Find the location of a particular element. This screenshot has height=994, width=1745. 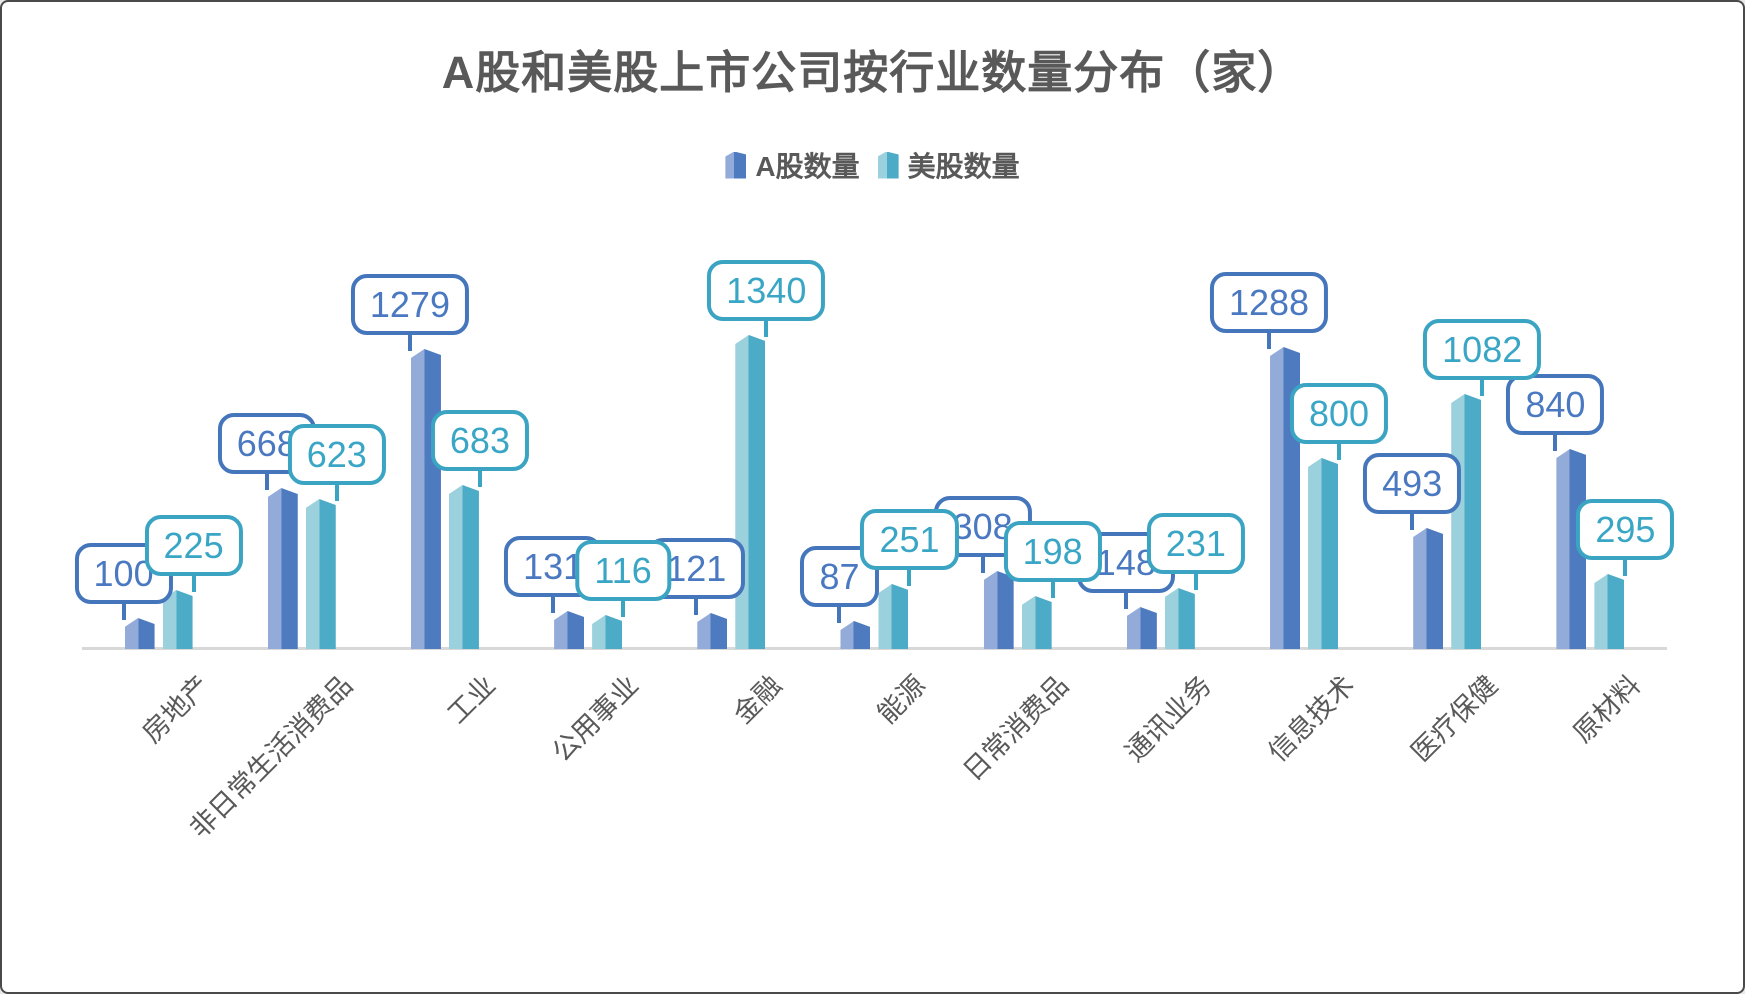

data-label-us-share: 623 is located at coordinates (336, 454).